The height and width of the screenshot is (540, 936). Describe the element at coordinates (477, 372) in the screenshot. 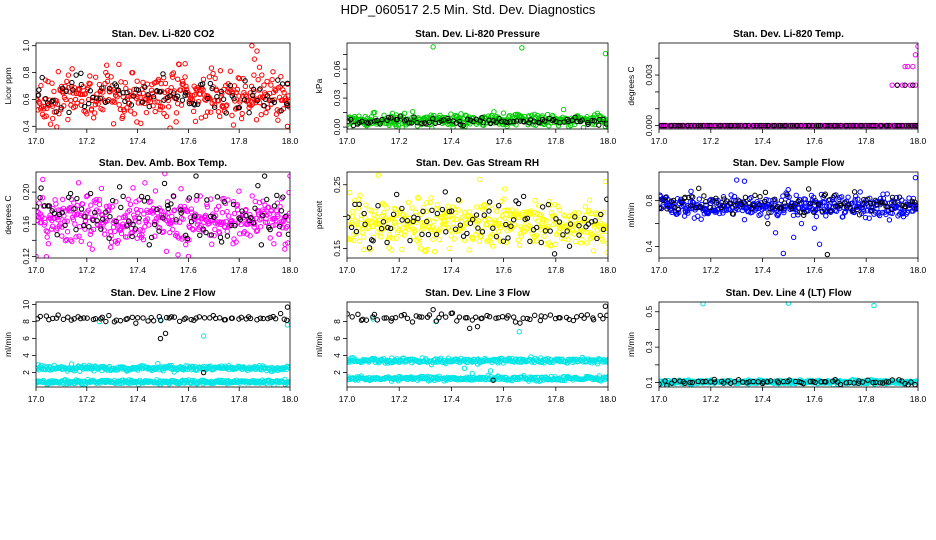

I see `series-low-band` at that location.